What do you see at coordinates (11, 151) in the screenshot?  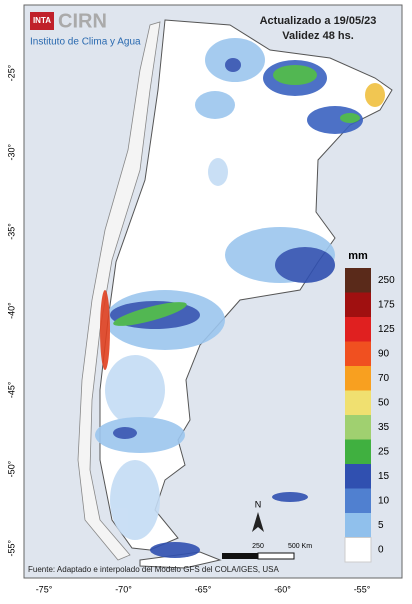 I see `latitude-label: -30°` at bounding box center [11, 151].